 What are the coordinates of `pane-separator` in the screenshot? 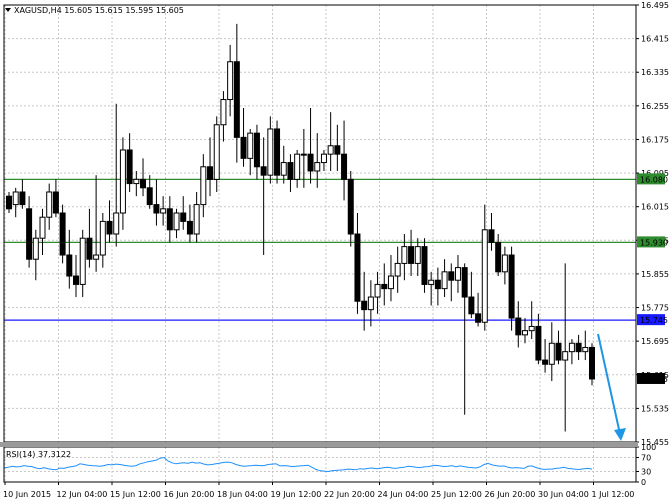 It's located at (319, 444).